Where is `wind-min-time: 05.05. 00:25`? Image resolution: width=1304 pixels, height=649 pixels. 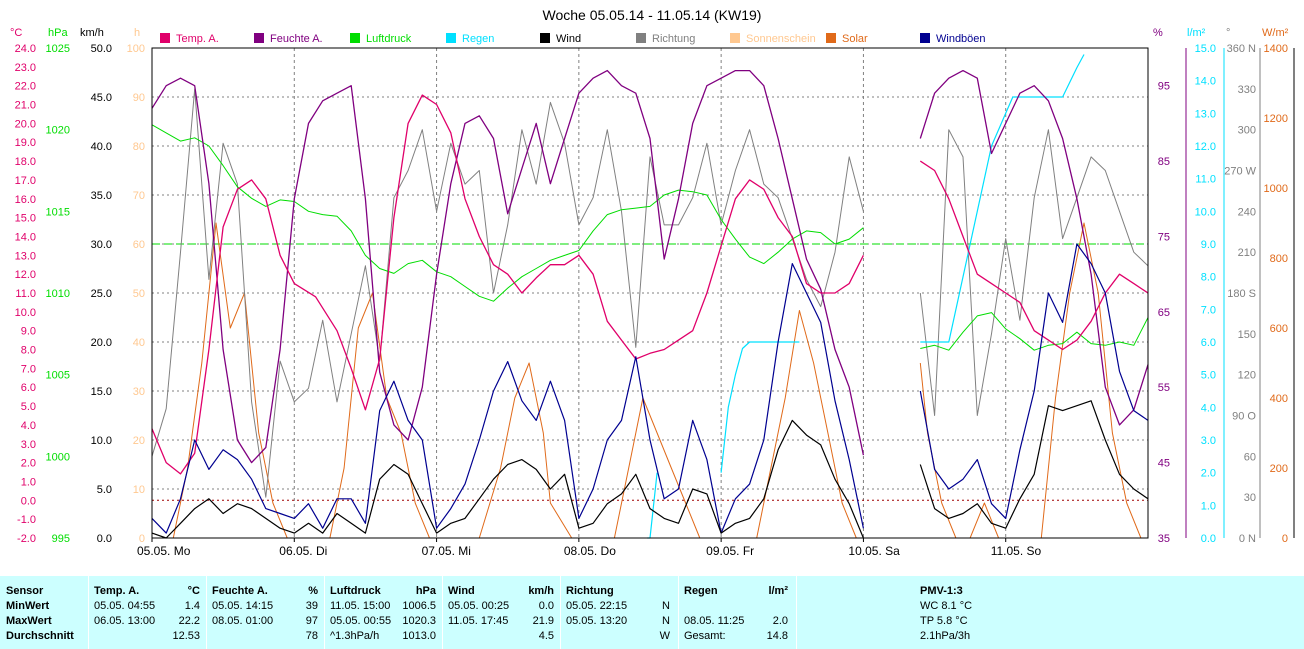
wind-min-time: 05.05. 00:25 is located at coordinates (479, 606).